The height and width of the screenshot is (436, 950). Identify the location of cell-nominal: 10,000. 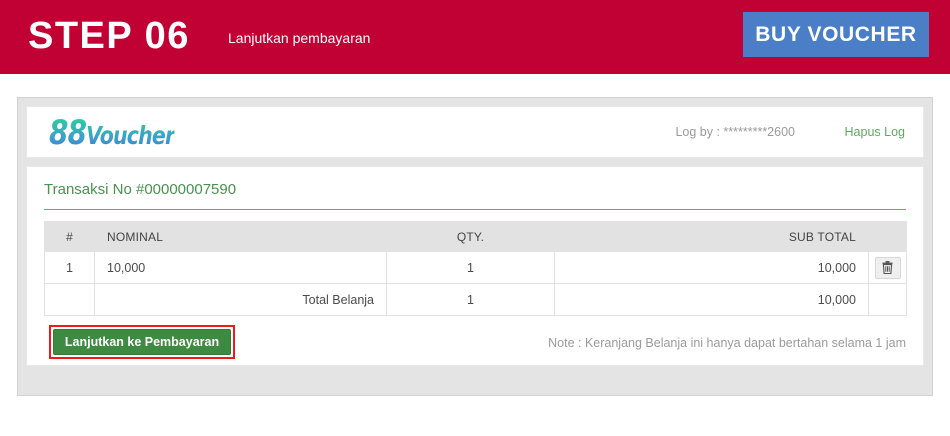
(240, 267).